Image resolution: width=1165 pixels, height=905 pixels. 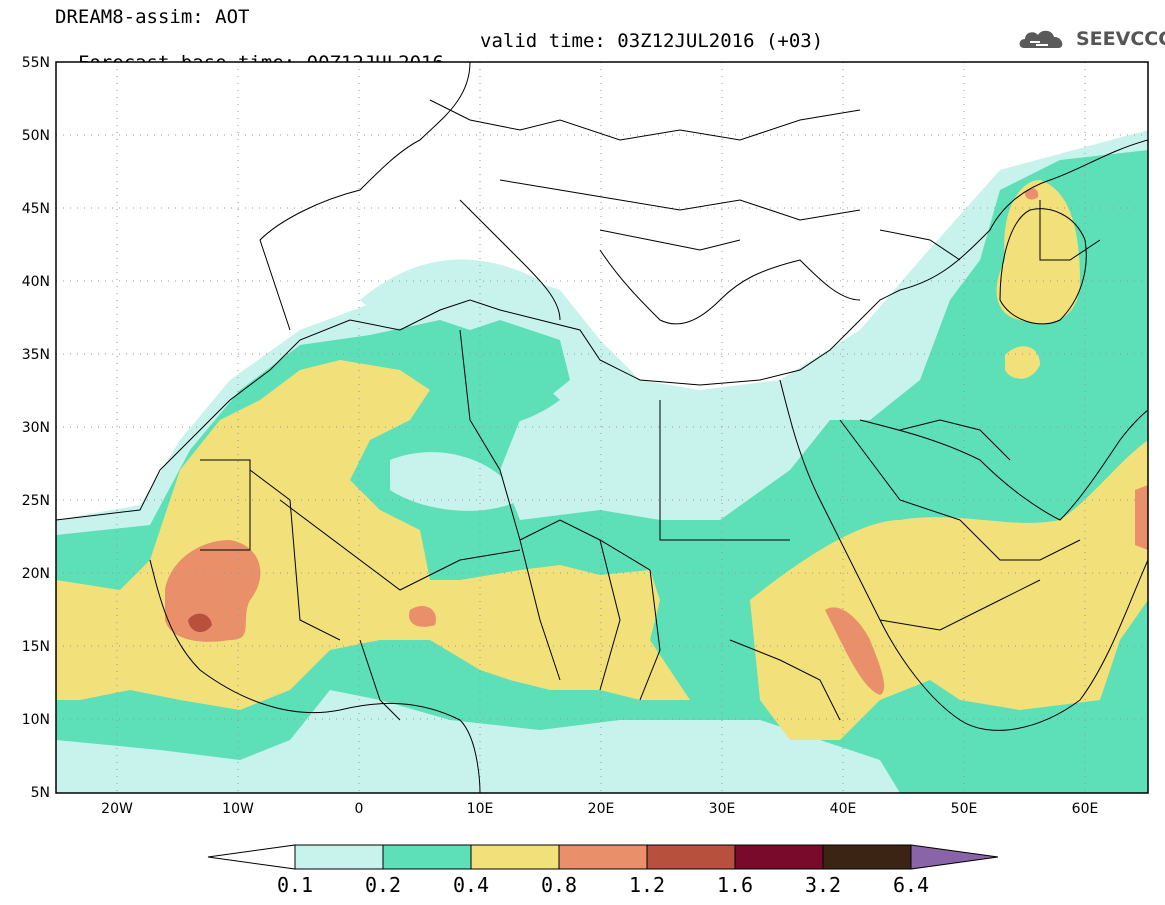 What do you see at coordinates (238, 809) in the screenshot?
I see `lon-label: 10W` at bounding box center [238, 809].